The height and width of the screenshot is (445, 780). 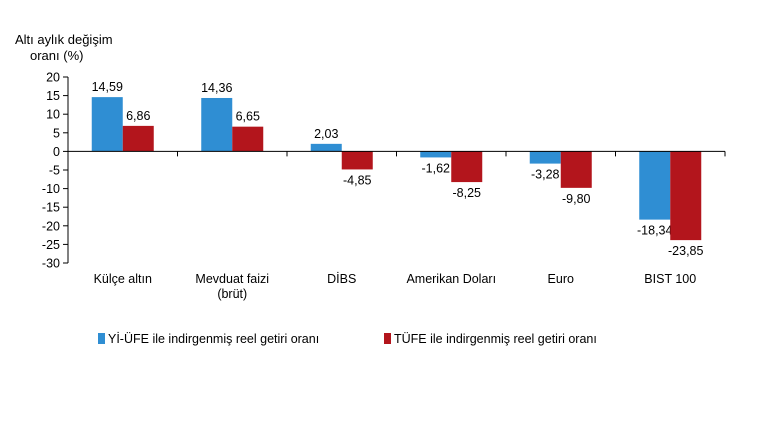 What do you see at coordinates (341, 279) in the screenshot?
I see `x-tick-label: DİBS` at bounding box center [341, 279].